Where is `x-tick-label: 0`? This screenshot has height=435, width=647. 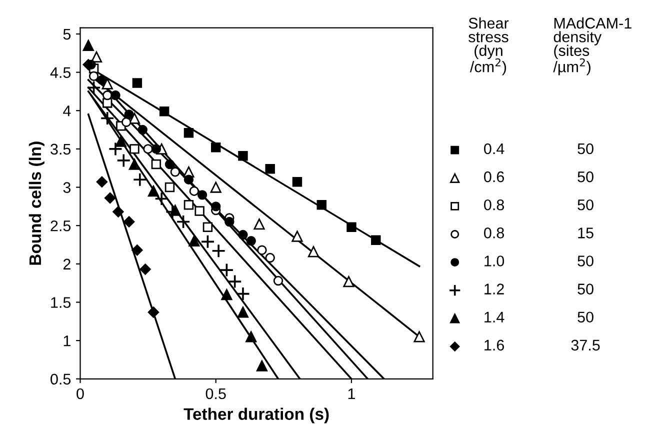
x-tick-label: 0 is located at coordinates (80, 394).